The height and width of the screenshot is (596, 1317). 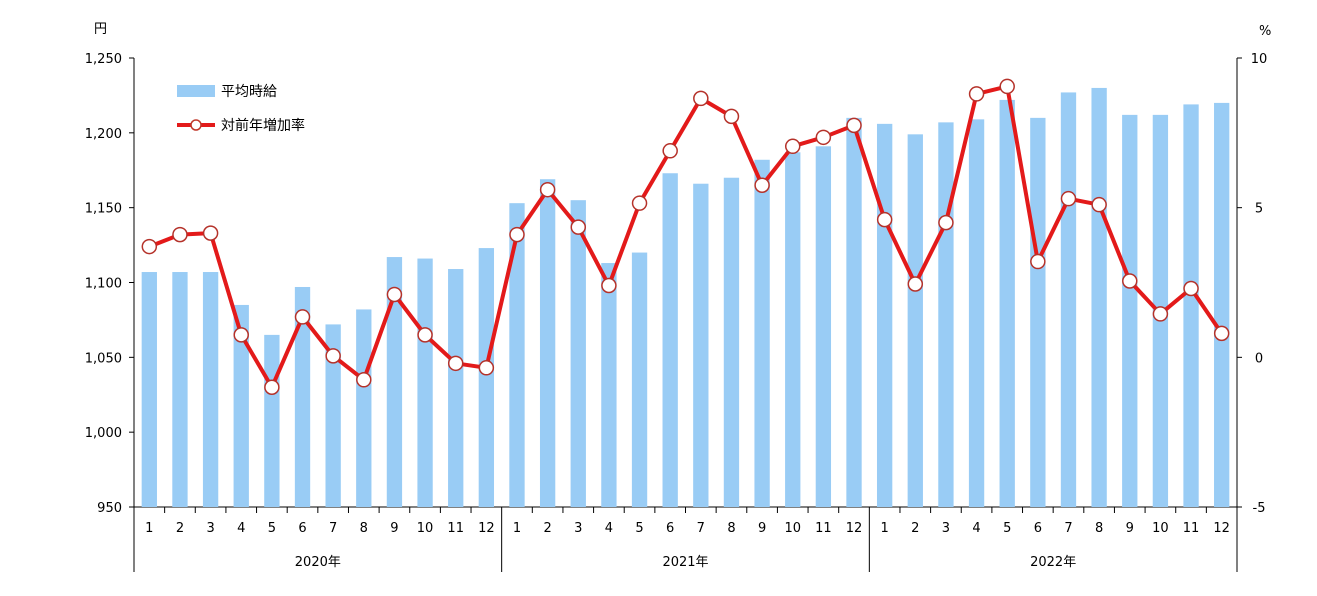 I want to click on legend-line-label: 対前年増加率, so click(x=263, y=125).